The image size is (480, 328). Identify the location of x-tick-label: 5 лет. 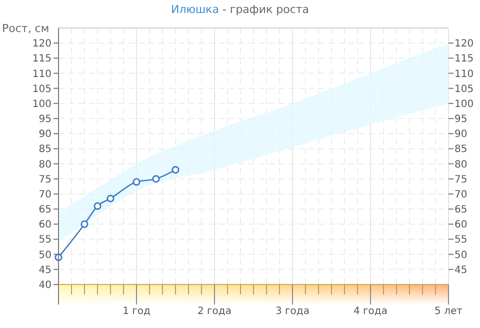
(448, 311).